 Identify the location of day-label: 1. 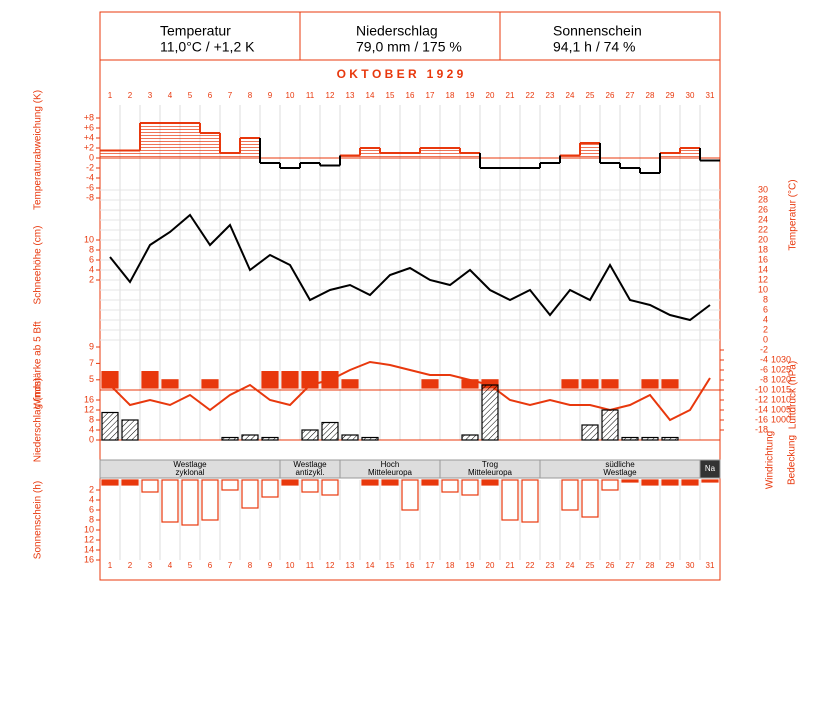
(110, 565).